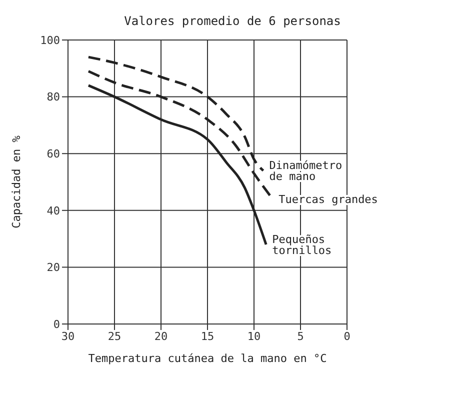 This screenshot has height=393, width=465. I want to click on y-tick-label: 0, so click(56, 324).